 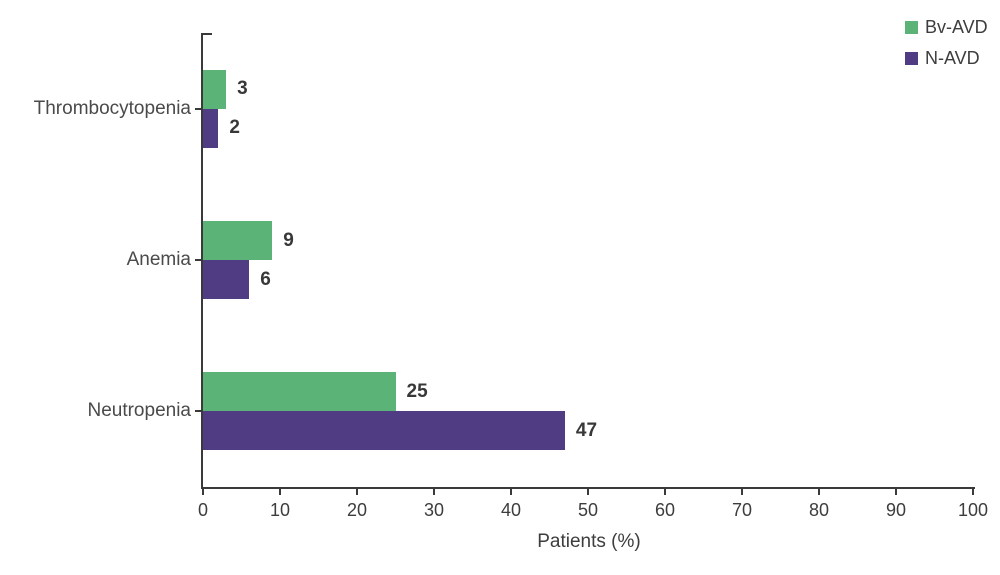 I want to click on x-axis-tick-label: 20, so click(x=357, y=510).